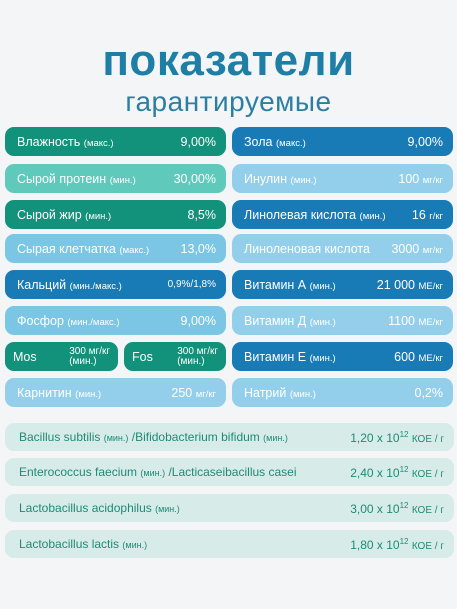  I want to click on nutrient-value: 100, so click(409, 178).